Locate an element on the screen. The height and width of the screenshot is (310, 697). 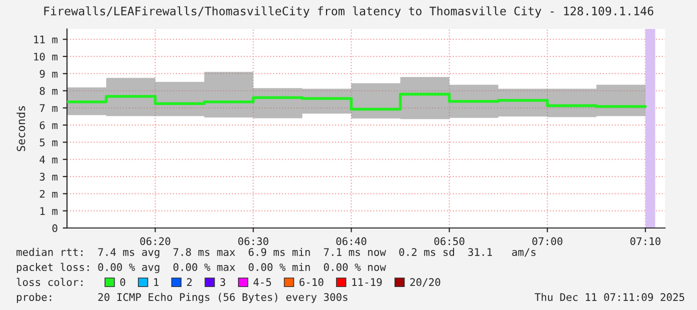
legend-label: 11-19 is located at coordinates (367, 282).